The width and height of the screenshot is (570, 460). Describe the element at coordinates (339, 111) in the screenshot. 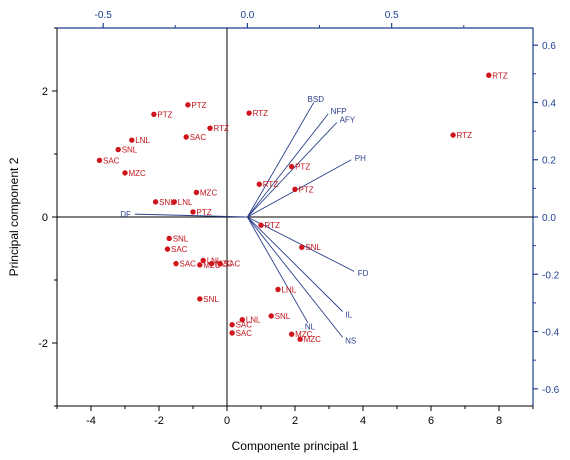

I see `loading-label: NFP` at that location.